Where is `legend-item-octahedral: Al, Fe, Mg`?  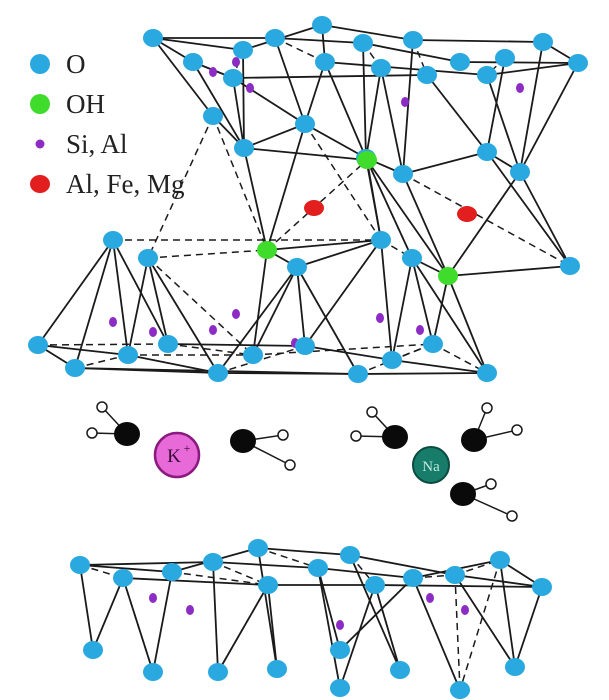
legend-item-octahedral: Al, Fe, Mg is located at coordinates (131, 184).